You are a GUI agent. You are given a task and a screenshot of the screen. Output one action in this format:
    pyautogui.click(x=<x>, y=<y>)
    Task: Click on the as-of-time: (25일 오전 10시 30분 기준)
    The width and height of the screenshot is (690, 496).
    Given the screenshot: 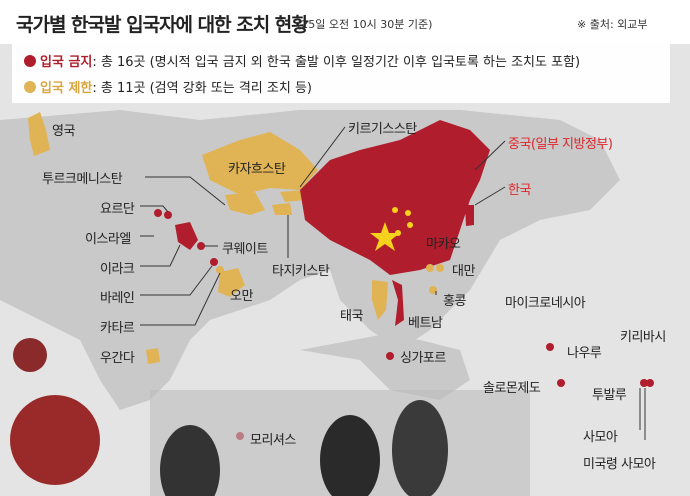 What is the action you would take?
    pyautogui.click(x=365, y=24)
    